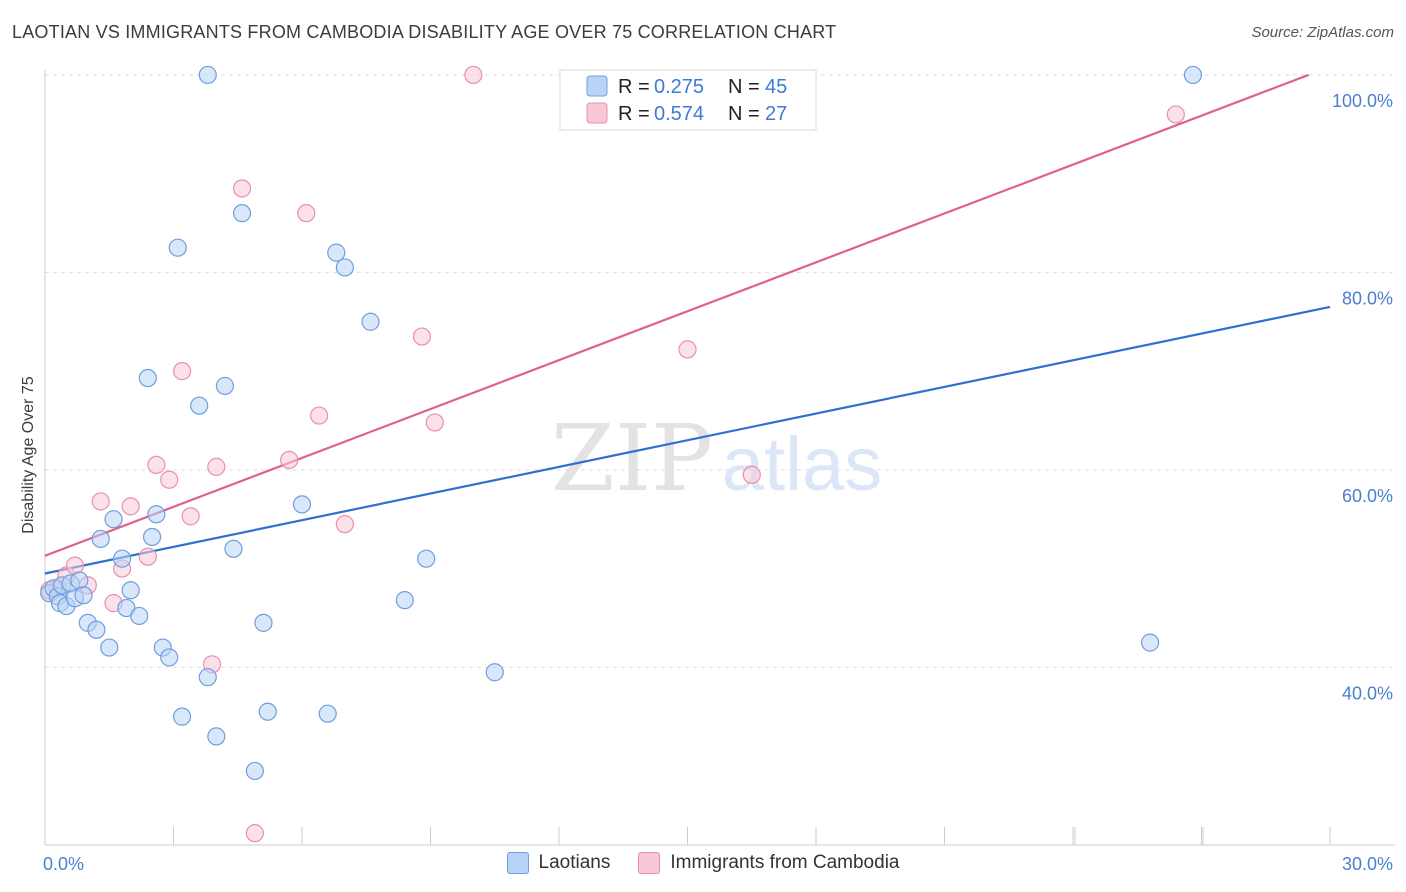 This screenshot has height=892, width=1406. What do you see at coordinates (597, 113) in the screenshot?
I see `legend-swatch-cambodia` at bounding box center [597, 113].